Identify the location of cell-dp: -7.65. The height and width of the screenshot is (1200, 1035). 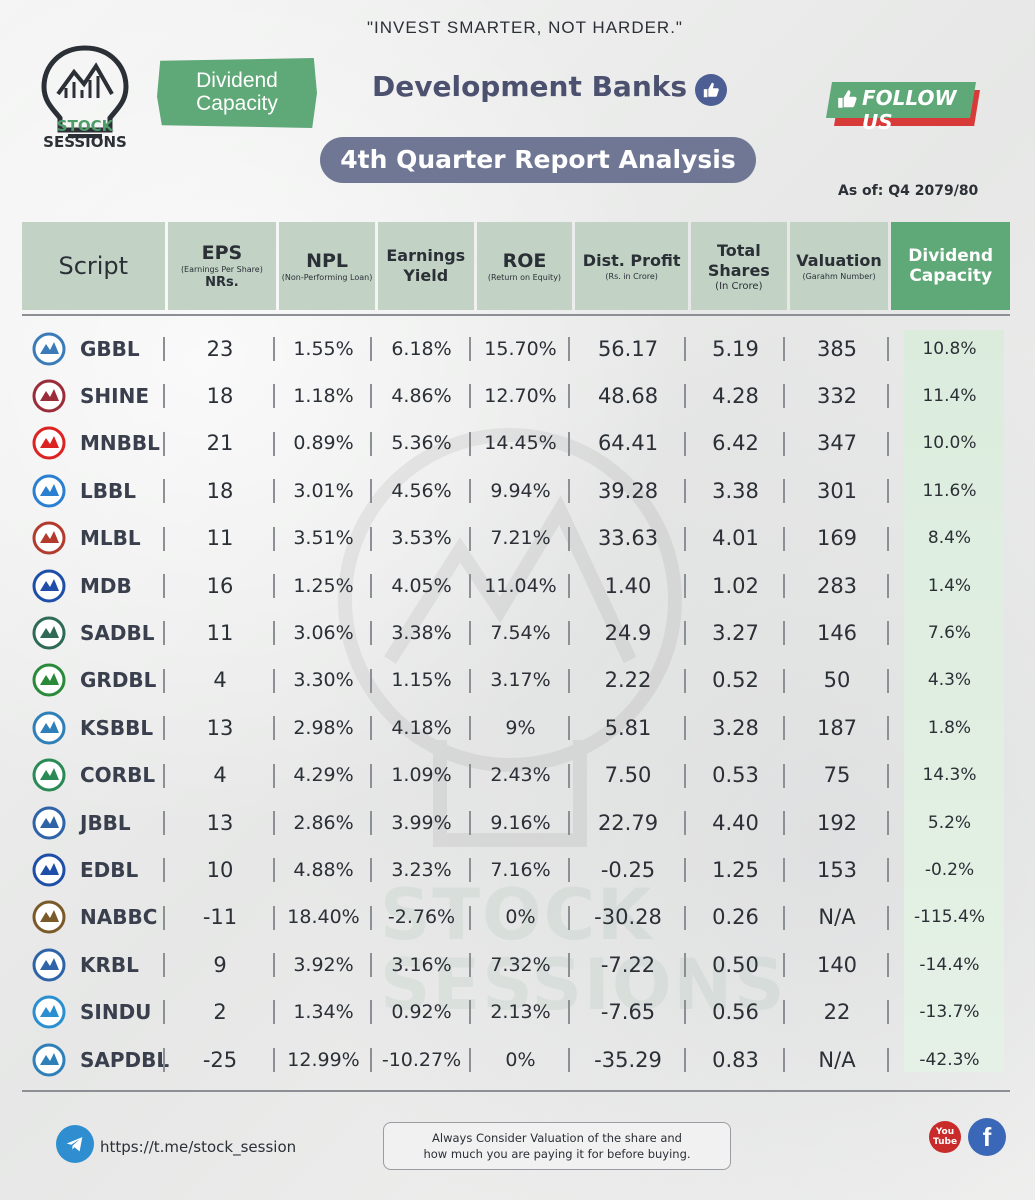
(628, 1011).